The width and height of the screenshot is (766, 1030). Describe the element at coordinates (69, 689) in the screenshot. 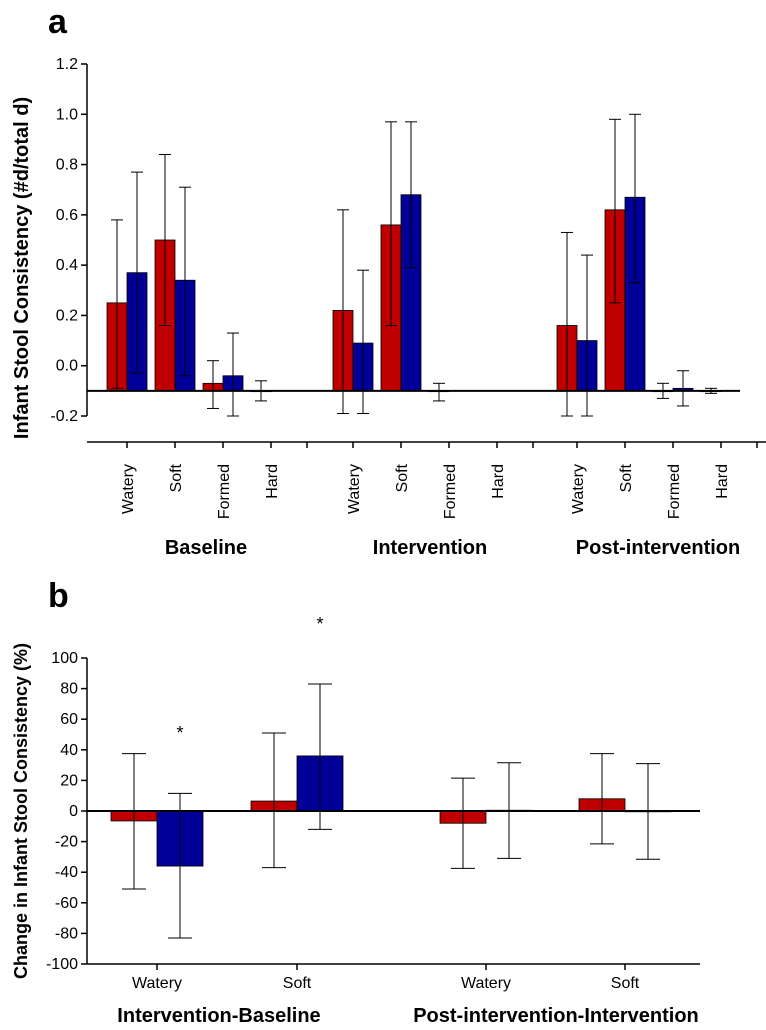

I see `y-tick-label-b: 80` at that location.